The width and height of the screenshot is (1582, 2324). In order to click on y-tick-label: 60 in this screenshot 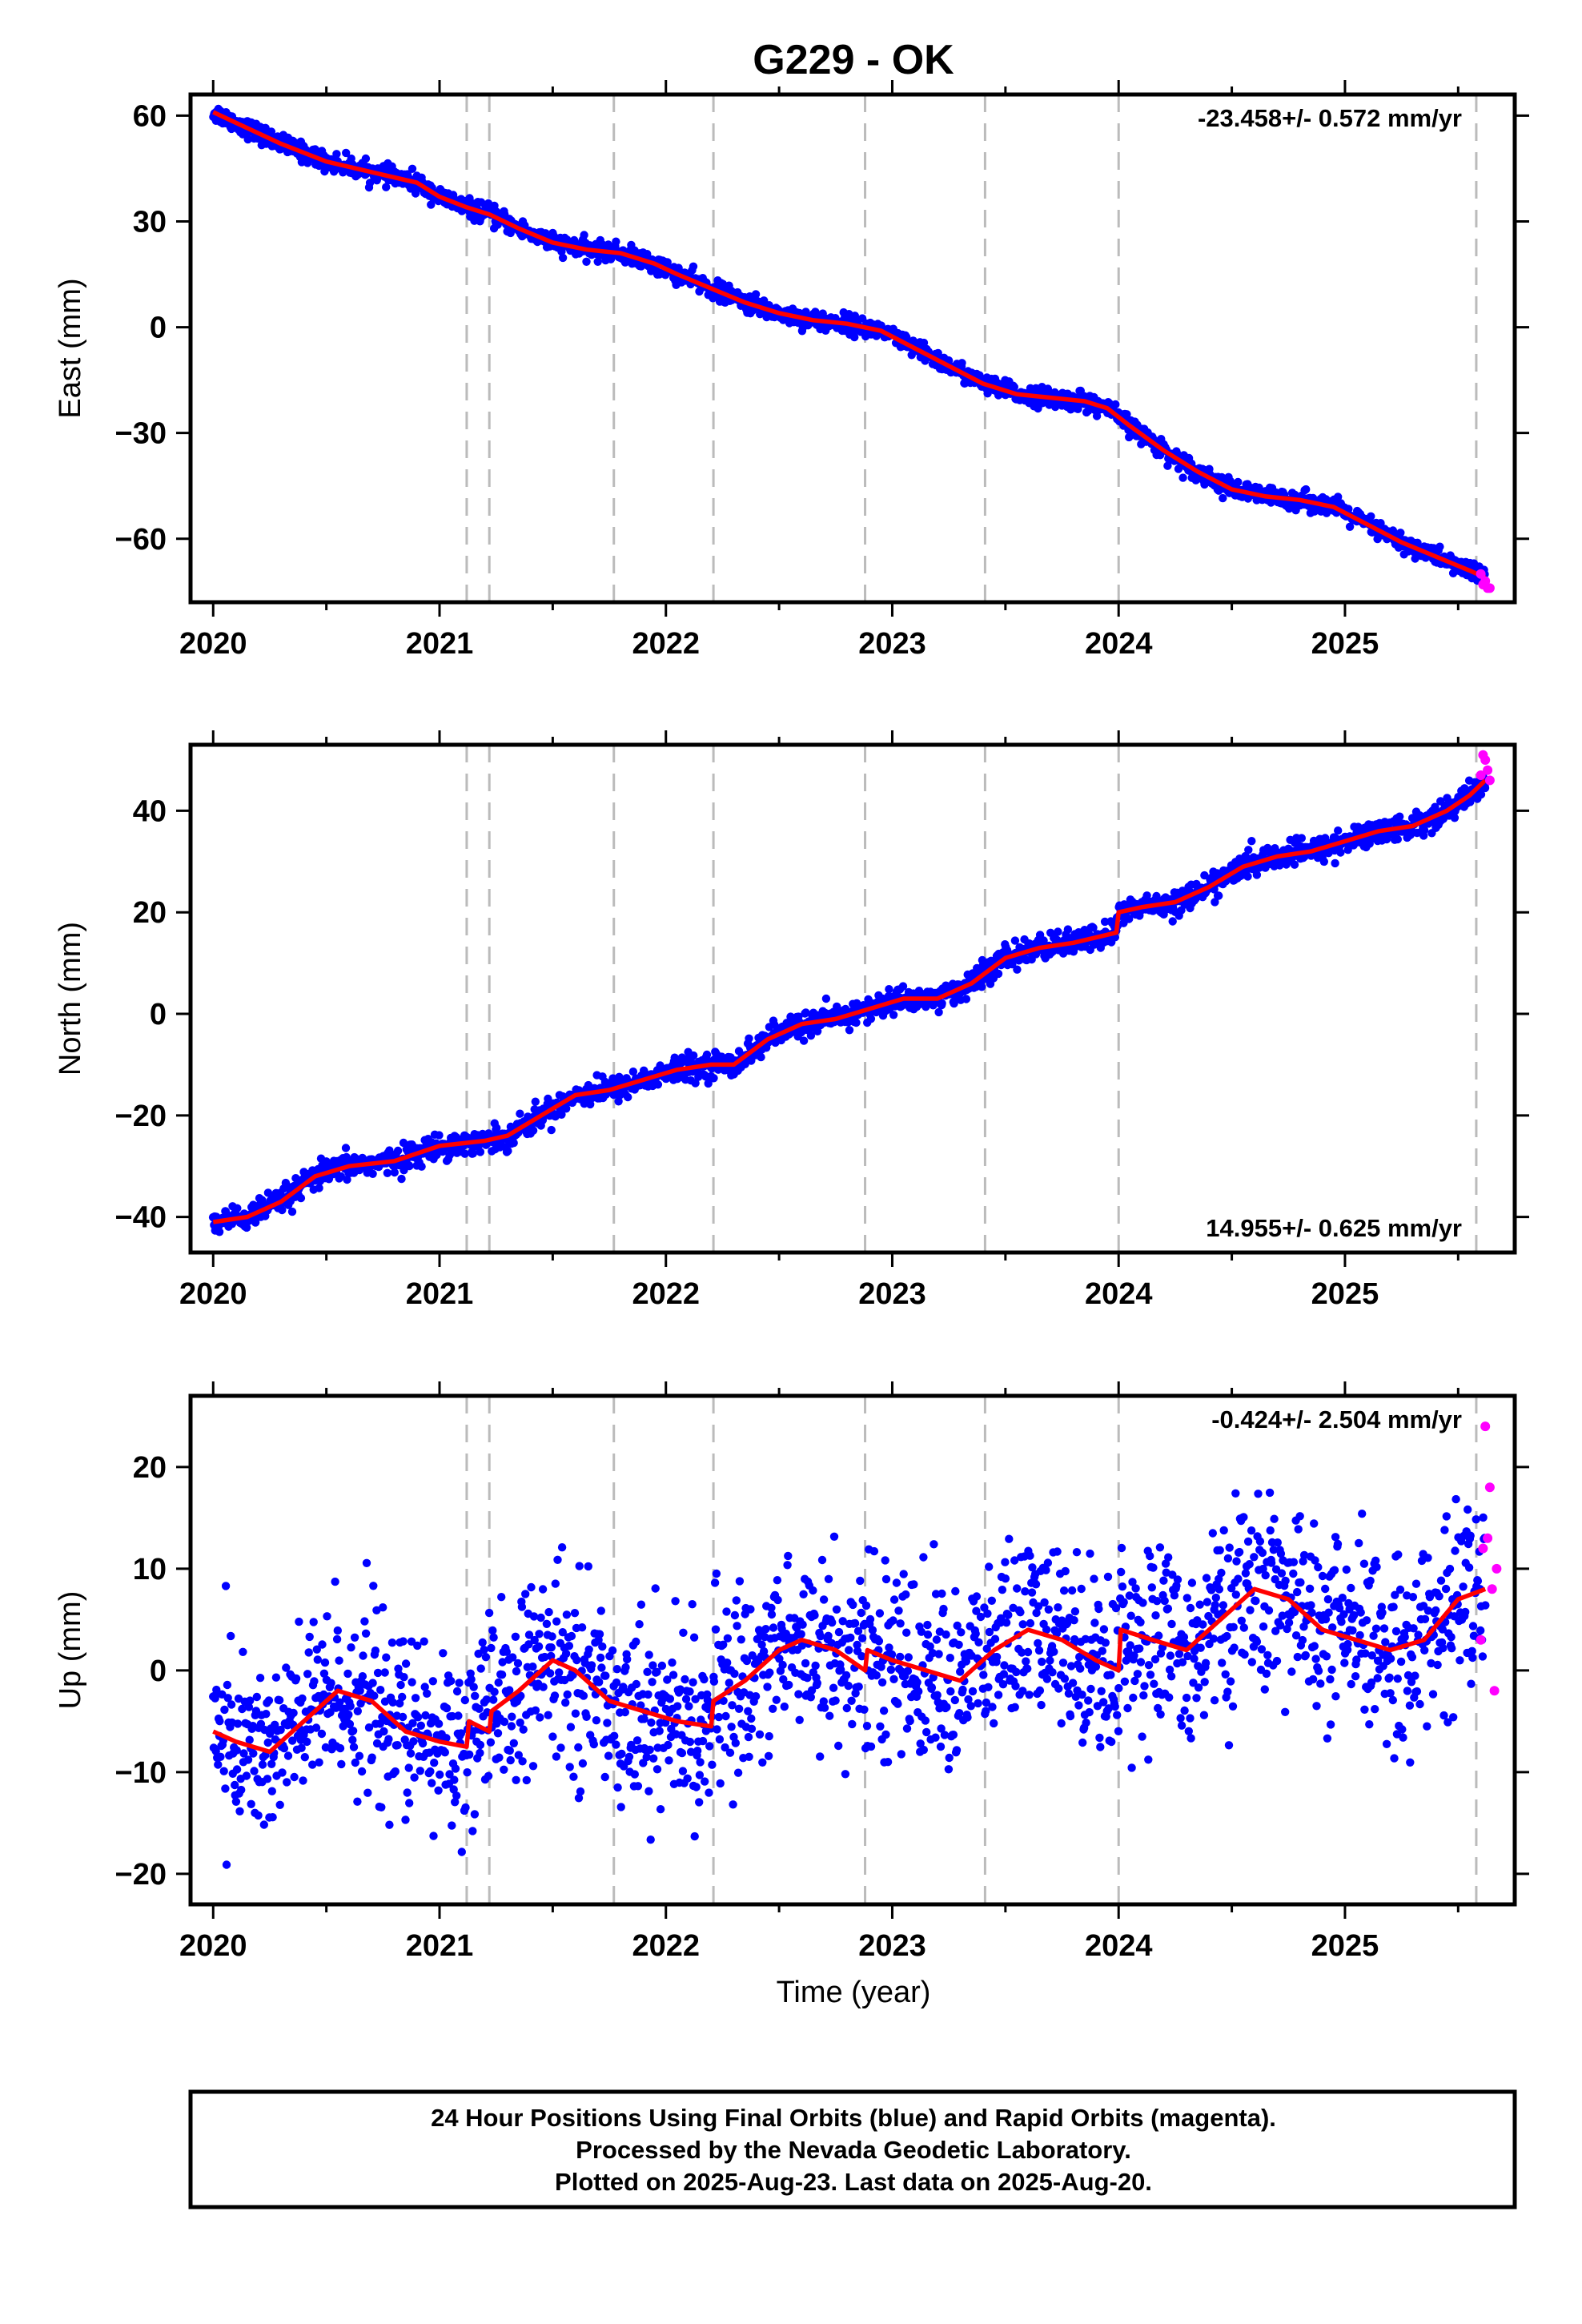, I will do `click(150, 116)`.